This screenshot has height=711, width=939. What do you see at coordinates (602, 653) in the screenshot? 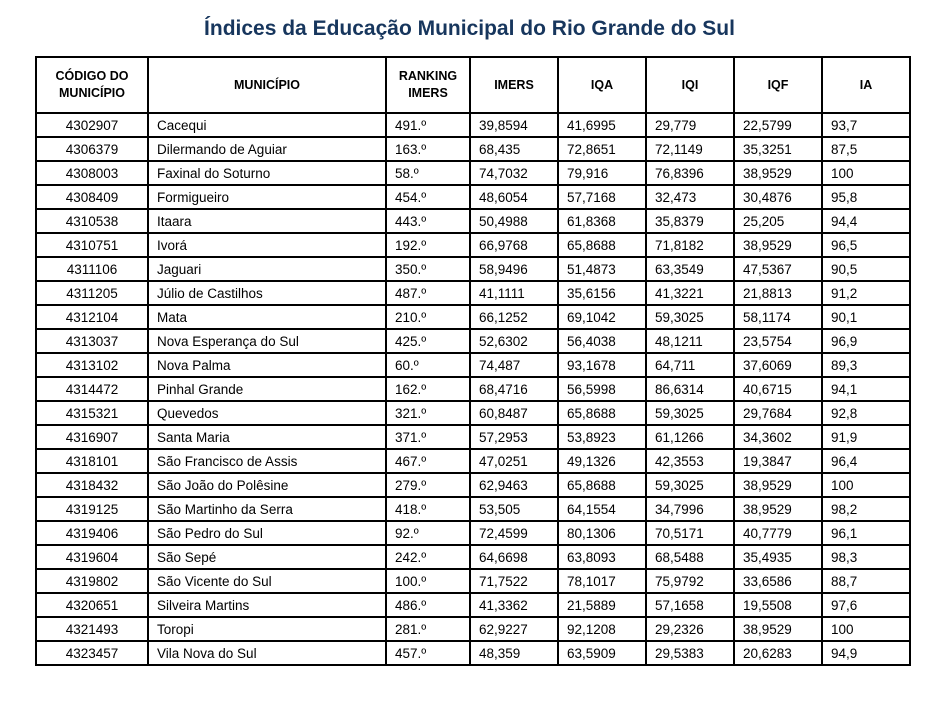
I see `iqa-value: 63,5909` at bounding box center [602, 653].